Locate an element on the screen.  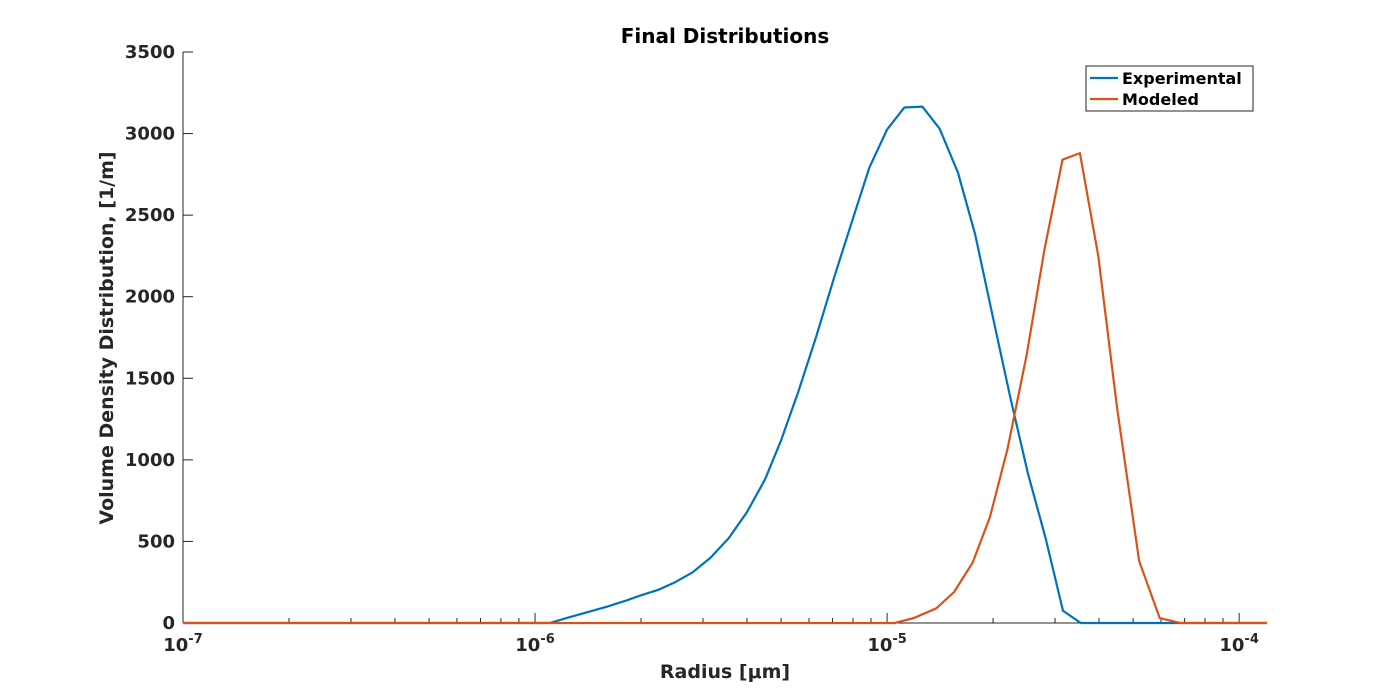
y-tick-label: 2000 is located at coordinates (150, 297).